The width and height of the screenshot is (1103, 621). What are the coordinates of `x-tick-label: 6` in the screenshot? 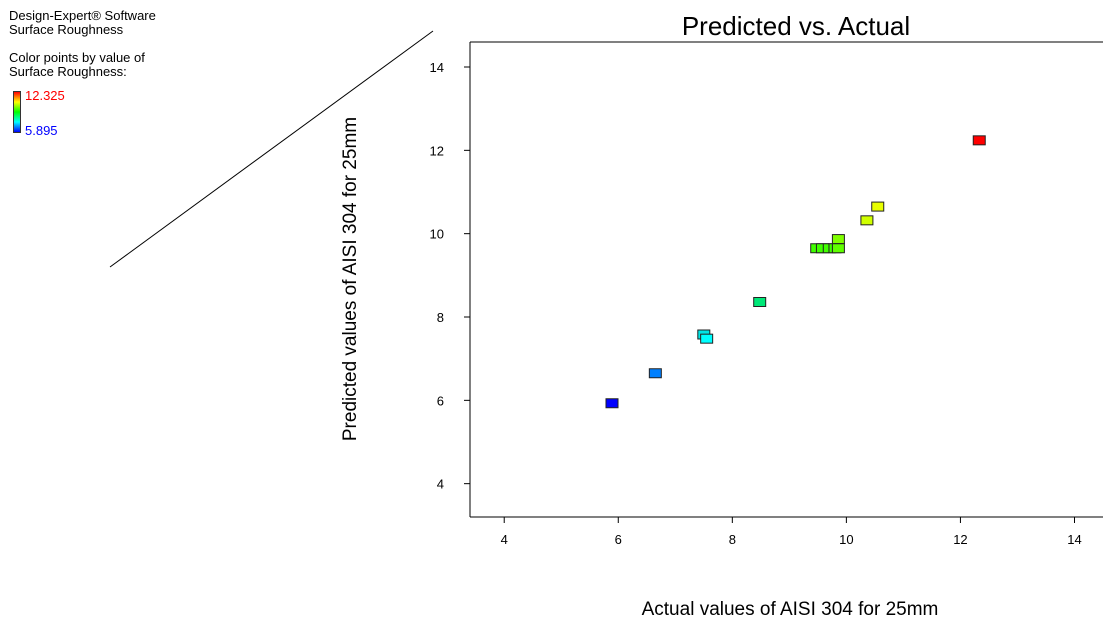 It's located at (618, 539).